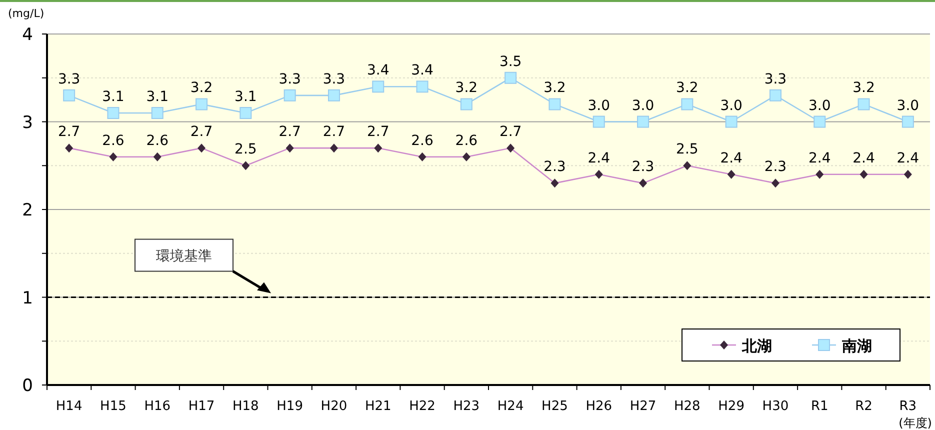  Describe the element at coordinates (113, 406) in the screenshot. I see `x-tick-label: H15` at that location.